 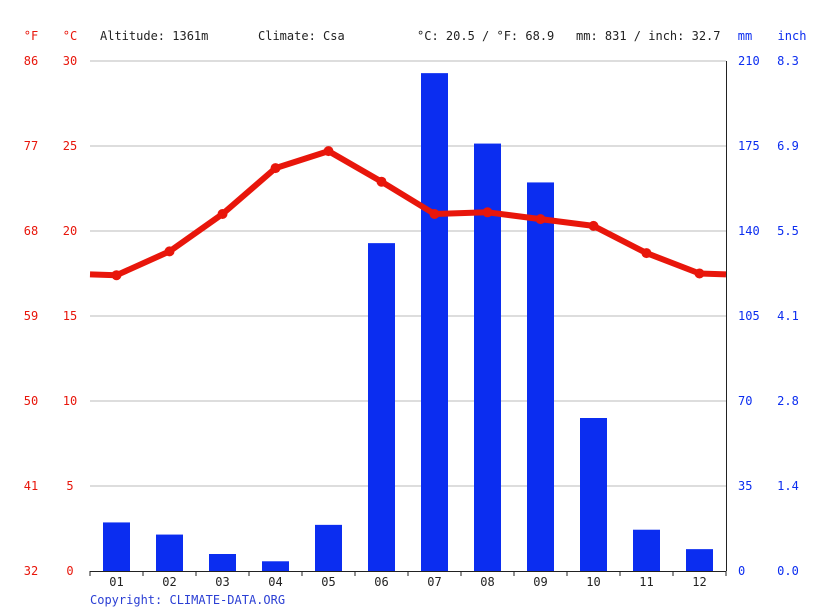 I want to click on y-tick-label-inch: 1.4, so click(x=788, y=486).